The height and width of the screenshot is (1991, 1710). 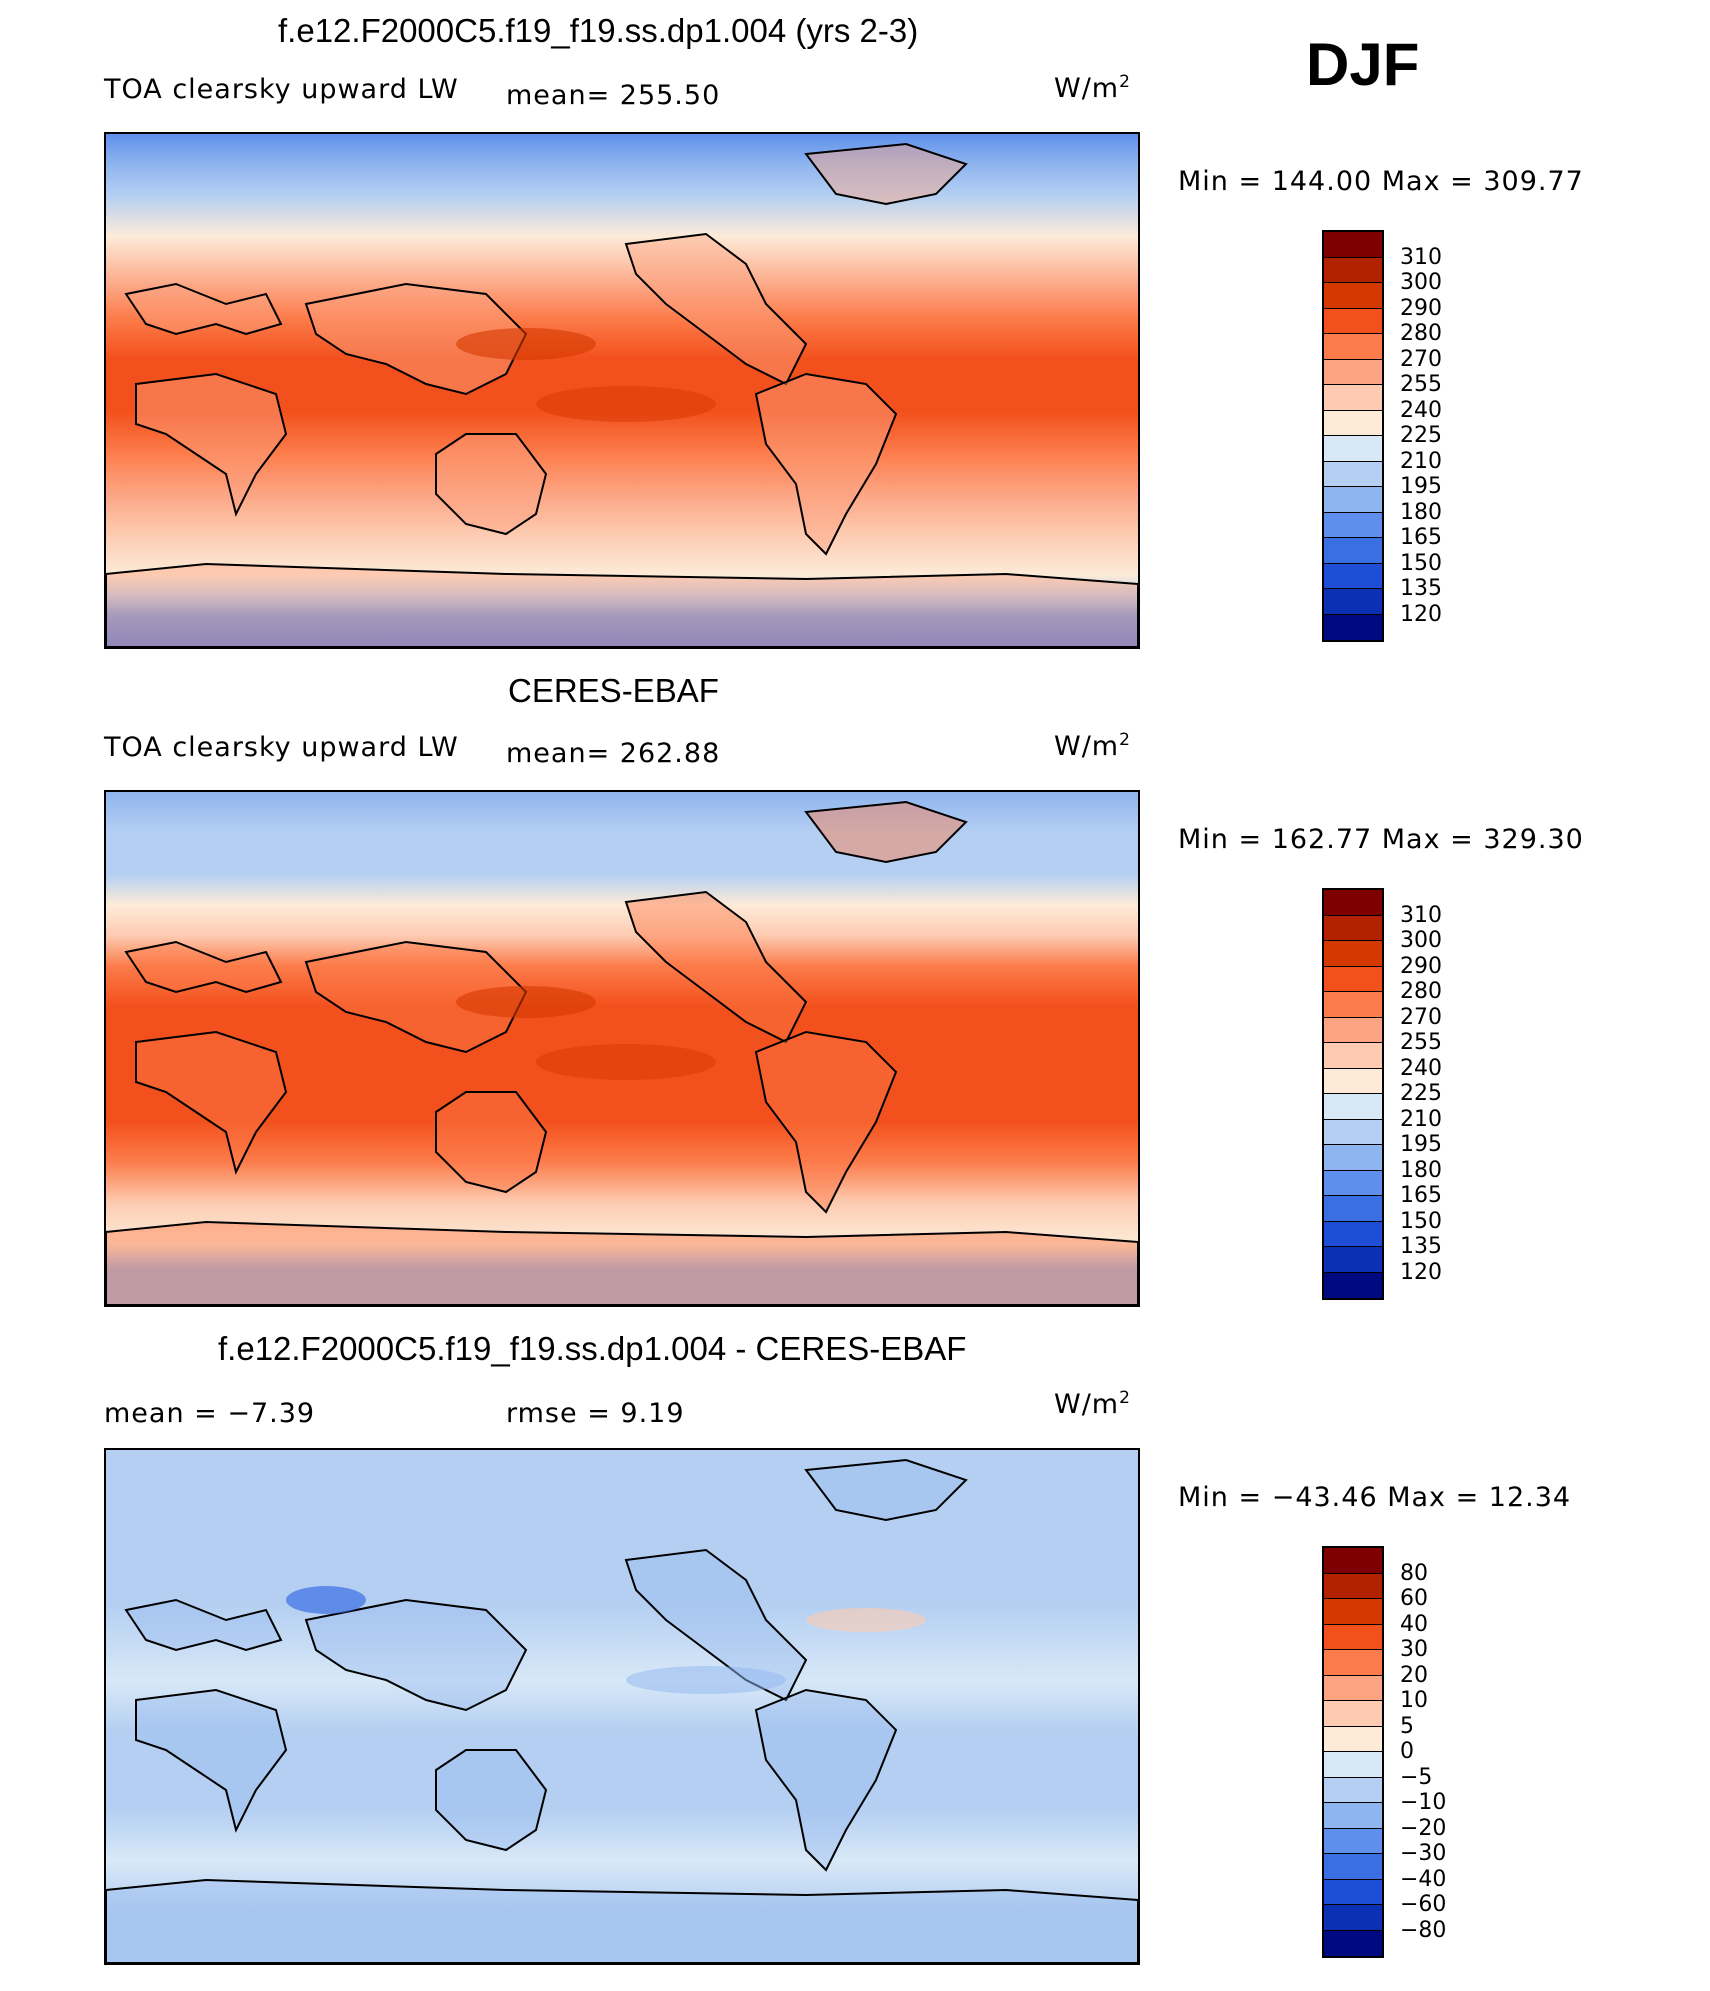 I want to click on colorbar-tick-label: 40, so click(x=1414, y=1624).